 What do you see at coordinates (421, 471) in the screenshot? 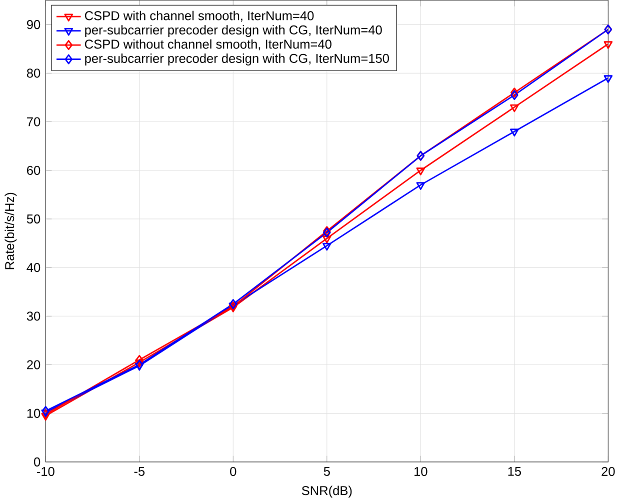
I see `x-tick-label: 10` at bounding box center [421, 471].